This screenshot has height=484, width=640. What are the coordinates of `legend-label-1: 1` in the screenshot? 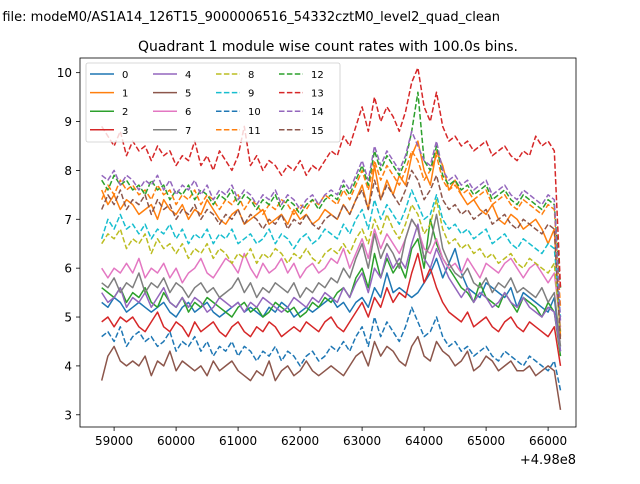 It's located at (125, 94).